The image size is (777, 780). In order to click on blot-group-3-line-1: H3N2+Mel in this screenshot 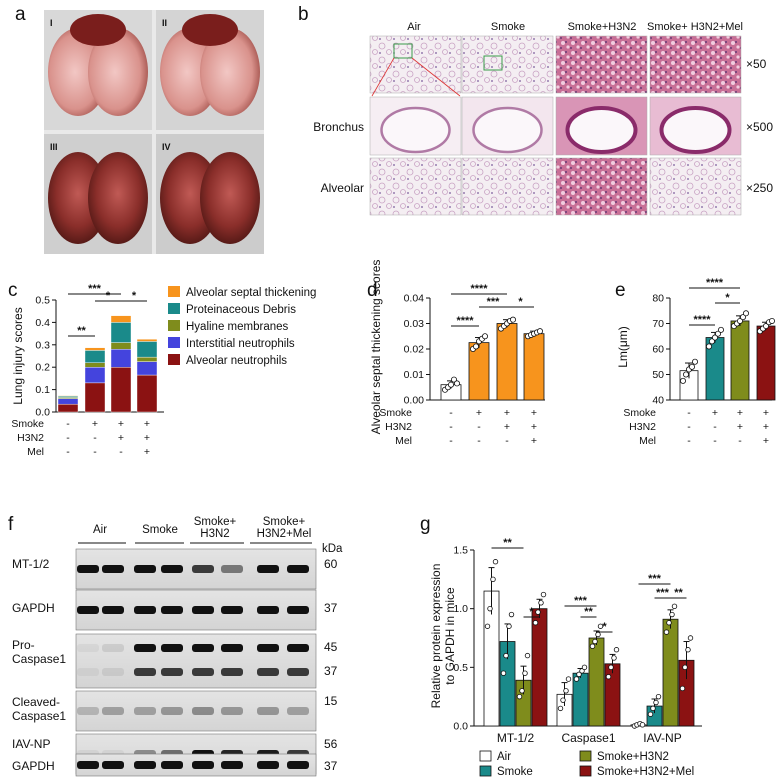, I will do `click(284, 534)`.